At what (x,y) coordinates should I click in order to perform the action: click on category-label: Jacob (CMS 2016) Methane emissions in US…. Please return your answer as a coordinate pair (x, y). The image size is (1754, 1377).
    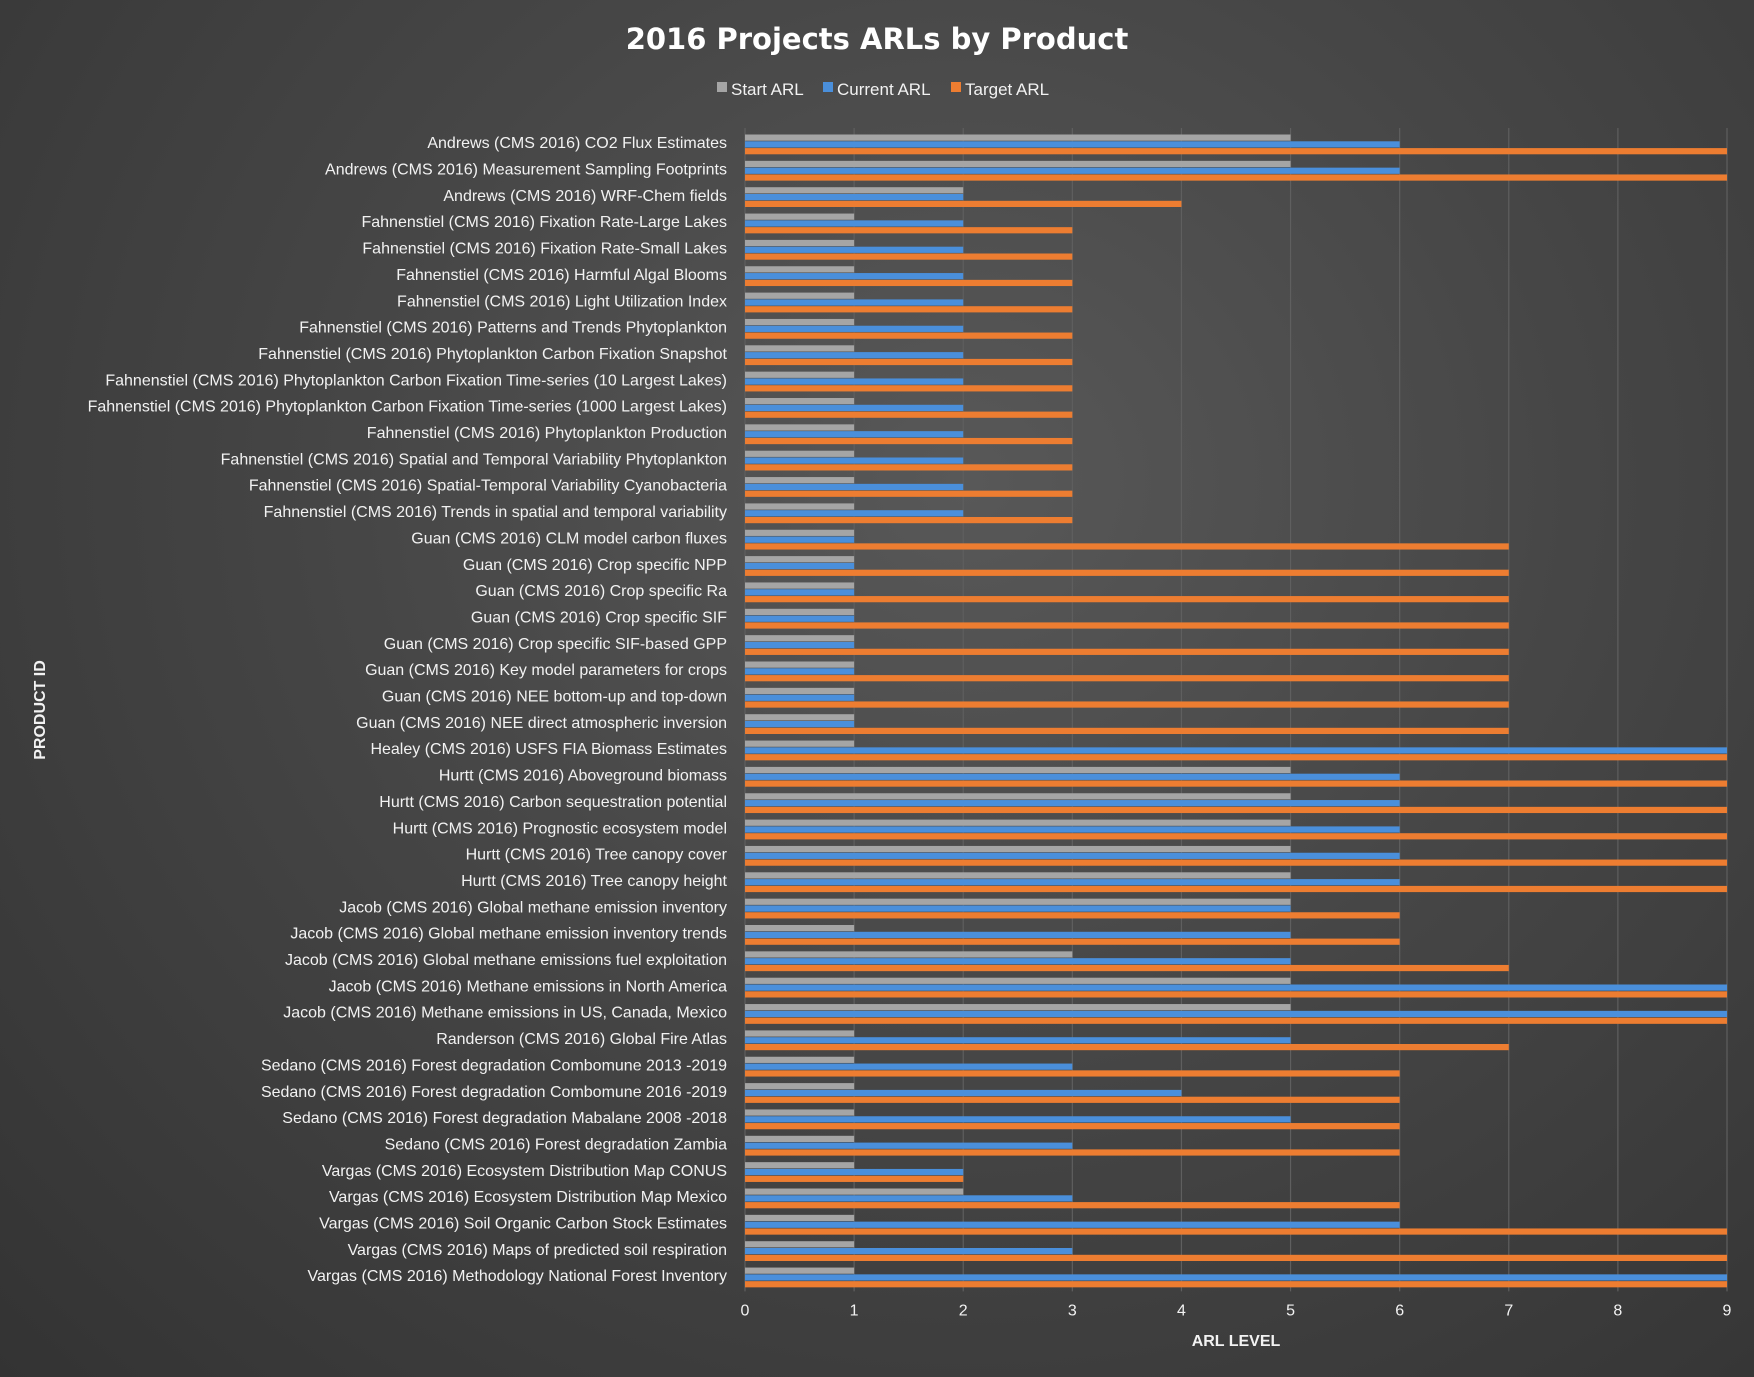
    Looking at the image, I should click on (505, 1013).